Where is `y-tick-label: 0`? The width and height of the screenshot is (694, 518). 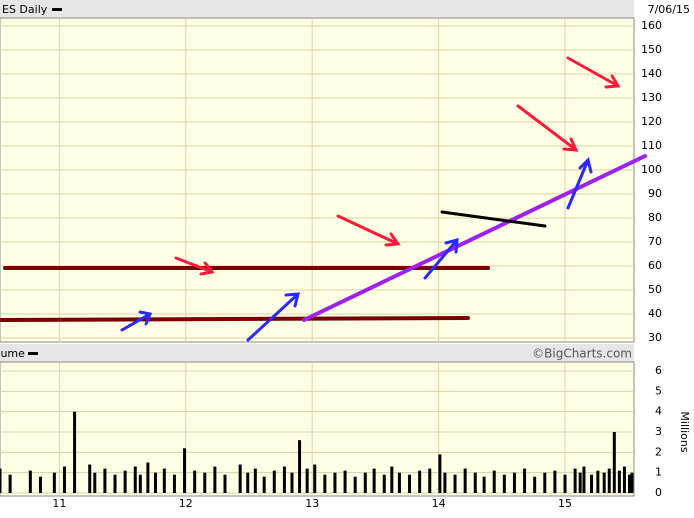 y-tick-label: 0 is located at coordinates (658, 492).